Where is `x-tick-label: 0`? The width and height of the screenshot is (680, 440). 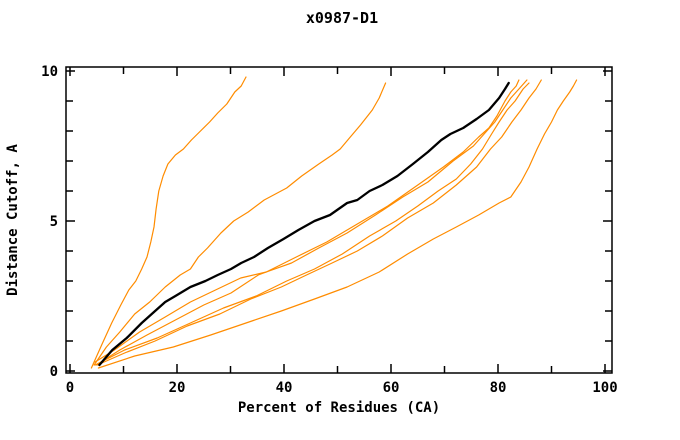 x-tick-label: 0 is located at coordinates (70, 388).